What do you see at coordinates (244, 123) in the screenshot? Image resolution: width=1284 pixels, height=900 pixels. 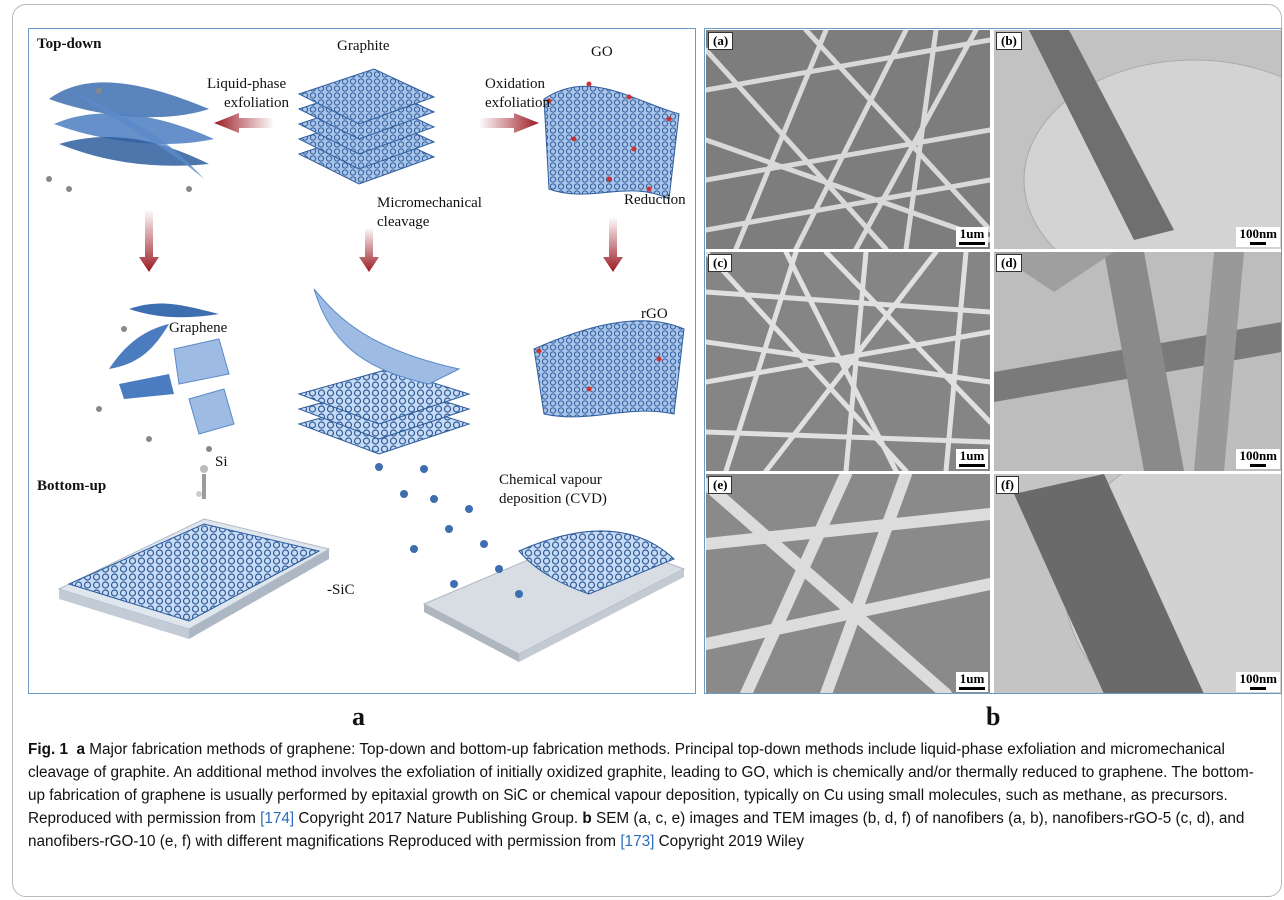 I see `arrow-liquid-phase` at bounding box center [244, 123].